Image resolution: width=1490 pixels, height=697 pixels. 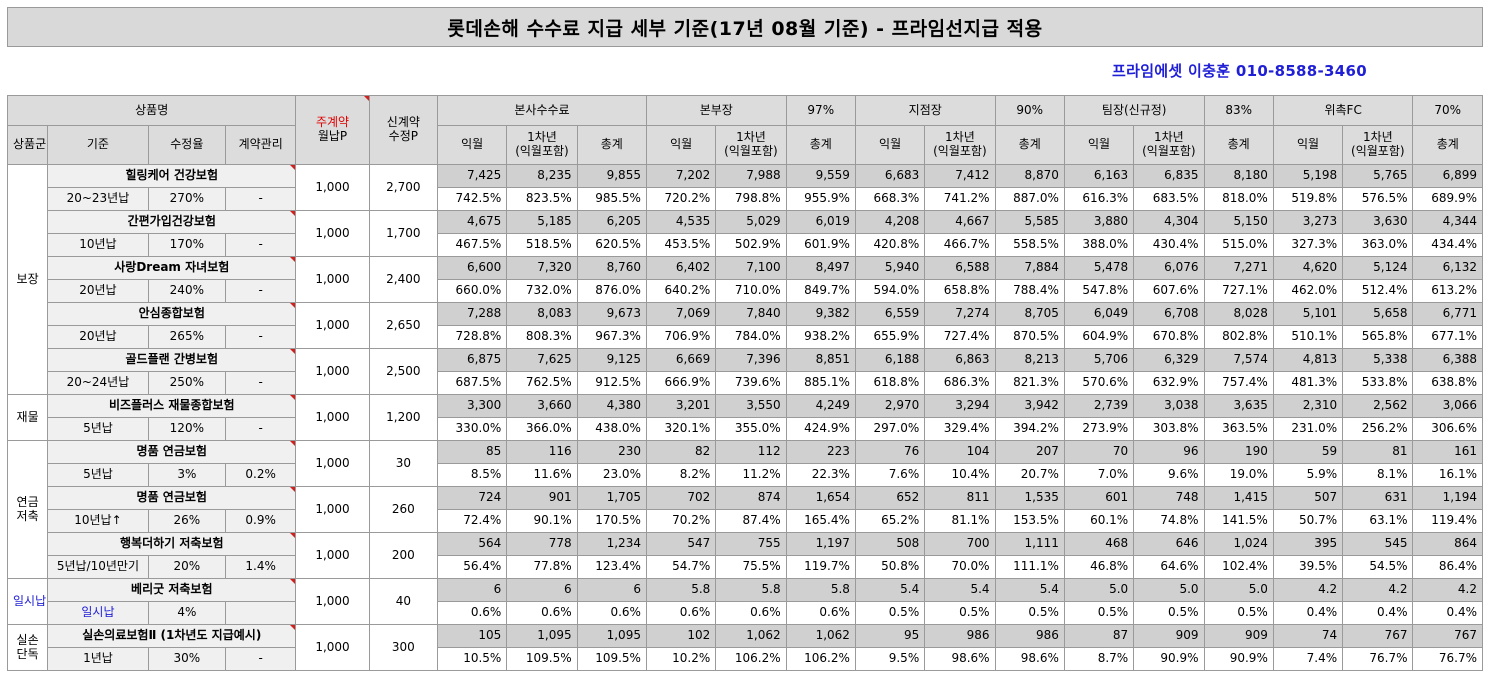 I want to click on amount-cell: 207, so click(x=1029, y=452).